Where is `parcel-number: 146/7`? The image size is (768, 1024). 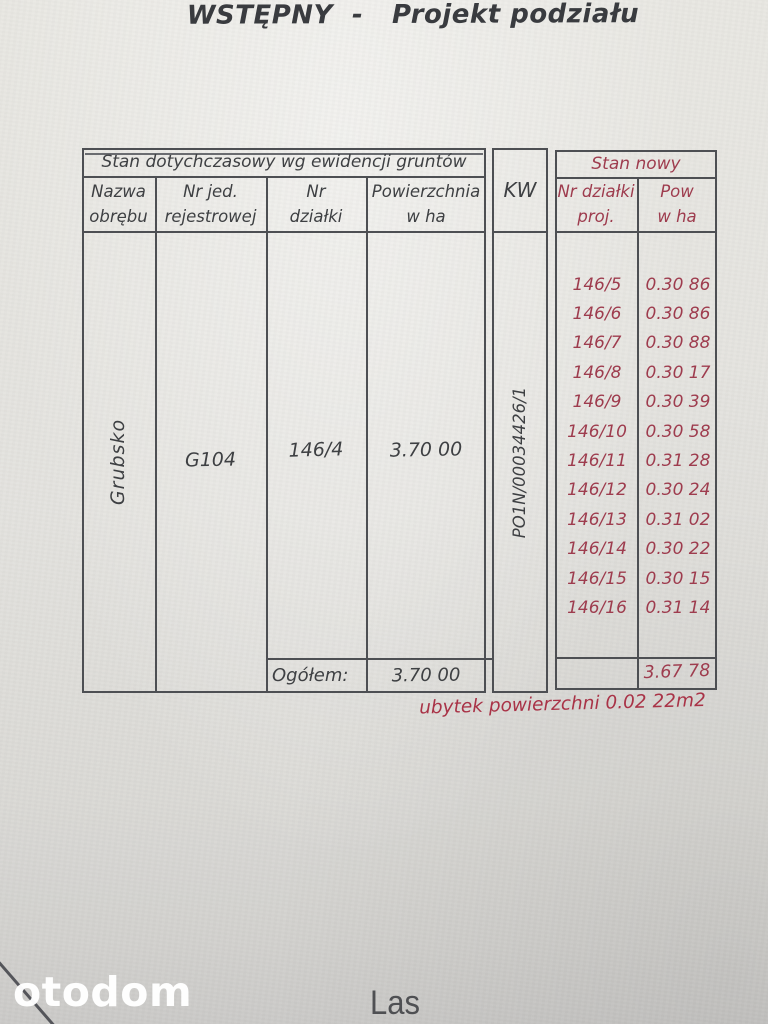 parcel-number: 146/7 is located at coordinates (597, 343).